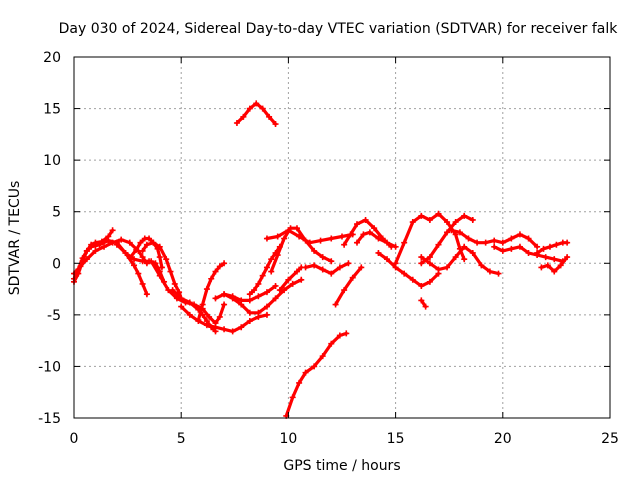 The width and height of the screenshot is (640, 480). What do you see at coordinates (288, 439) in the screenshot?
I see `x-tick-label: 10` at bounding box center [288, 439].